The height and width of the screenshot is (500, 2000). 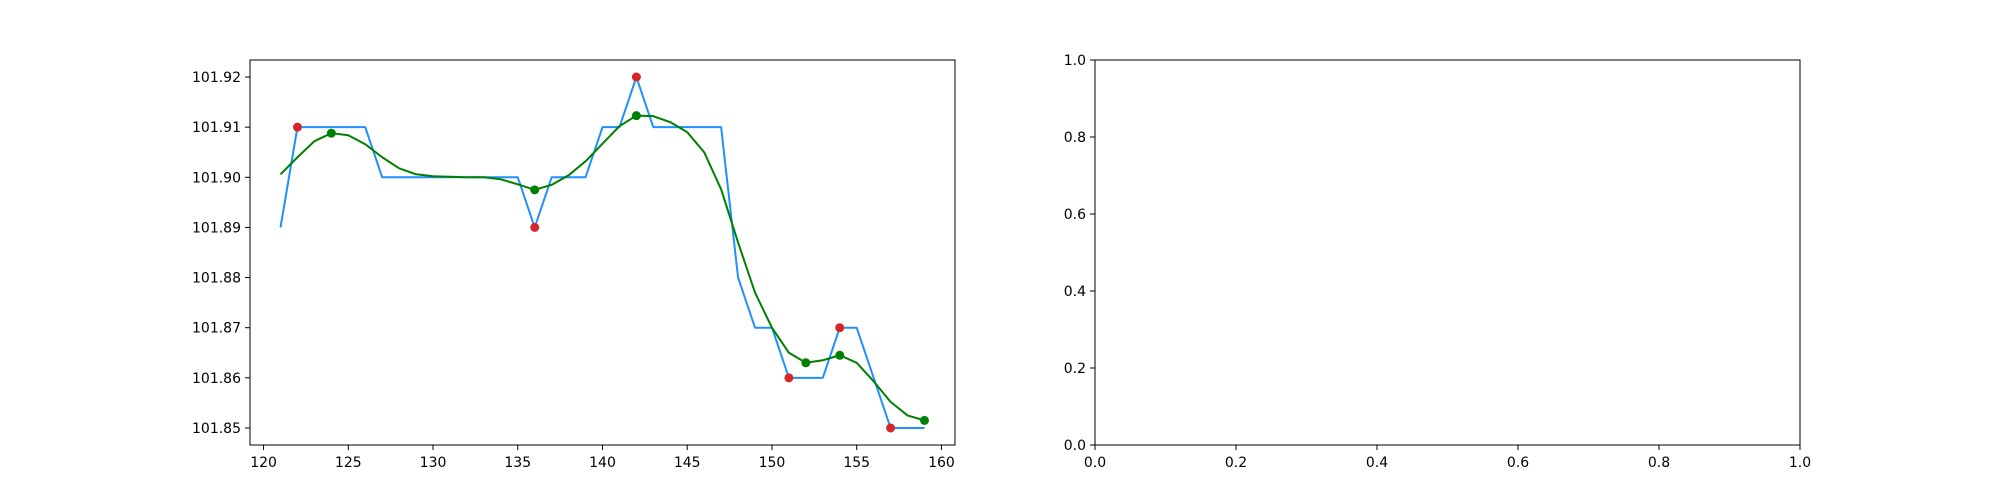 What do you see at coordinates (216, 379) in the screenshot?
I see `left-y-tick-label-1: 101.86` at bounding box center [216, 379].